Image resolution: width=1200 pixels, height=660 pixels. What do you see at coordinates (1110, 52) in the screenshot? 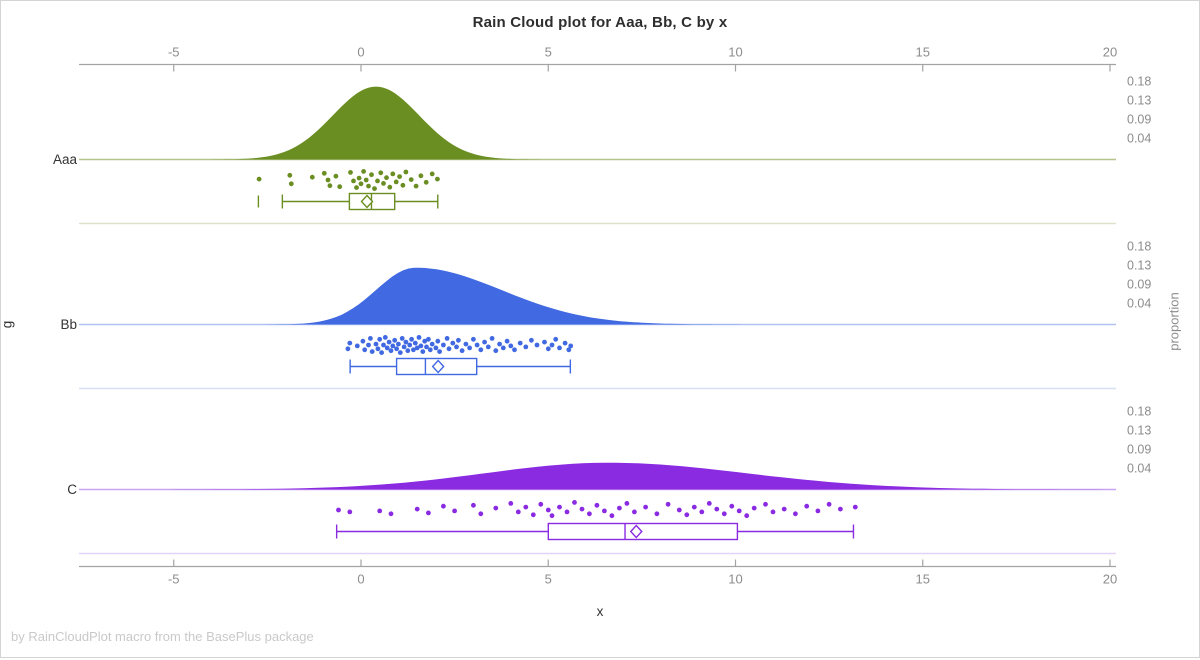
I see `top-x-axis-tick-label: 20` at bounding box center [1110, 52].